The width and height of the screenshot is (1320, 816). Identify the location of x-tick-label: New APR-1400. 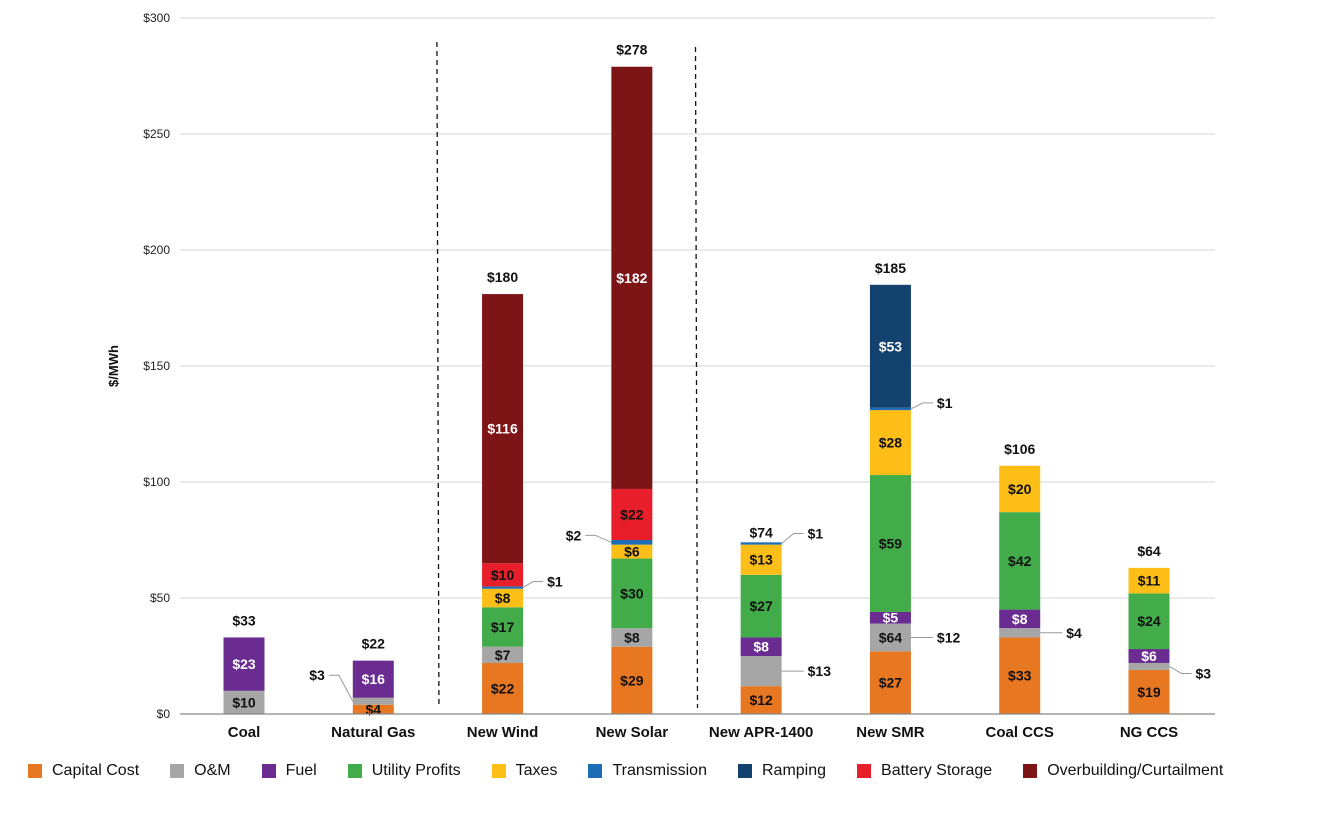
(761, 732).